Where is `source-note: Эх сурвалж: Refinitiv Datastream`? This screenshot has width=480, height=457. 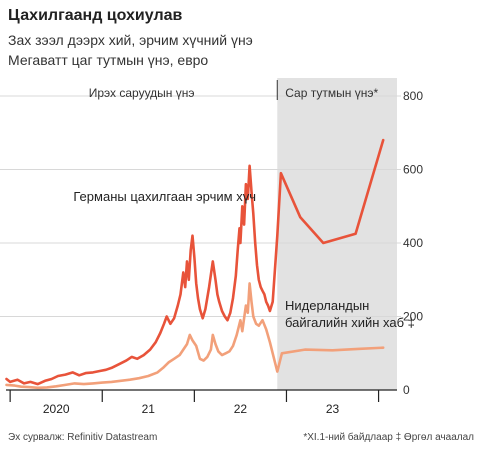 source-note: Эх сурвалж: Refinitiv Datastream is located at coordinates (83, 437).